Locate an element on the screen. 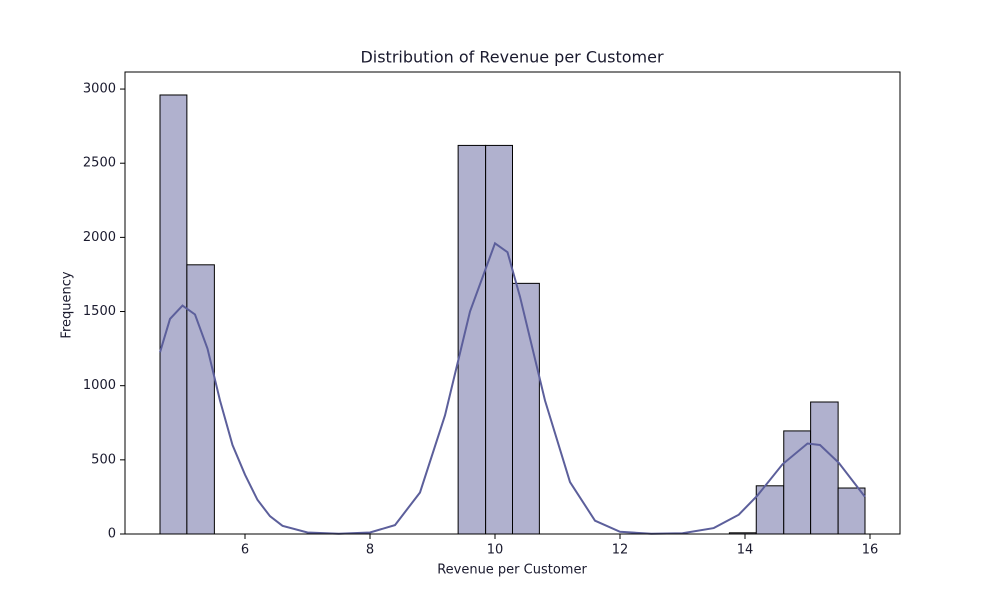 Image resolution: width=1000 pixels, height=604 pixels. x-tick-label: 10 is located at coordinates (495, 550).